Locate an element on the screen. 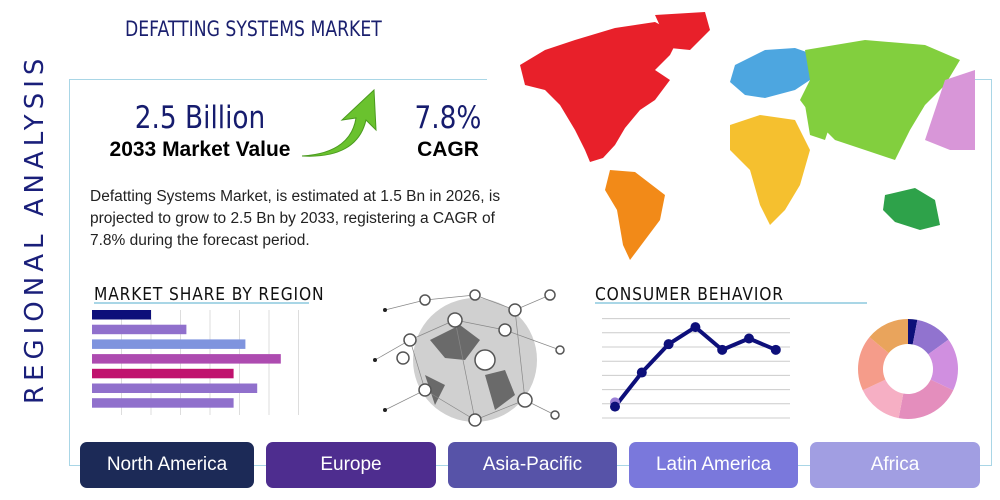  map-africa is located at coordinates (770, 170).